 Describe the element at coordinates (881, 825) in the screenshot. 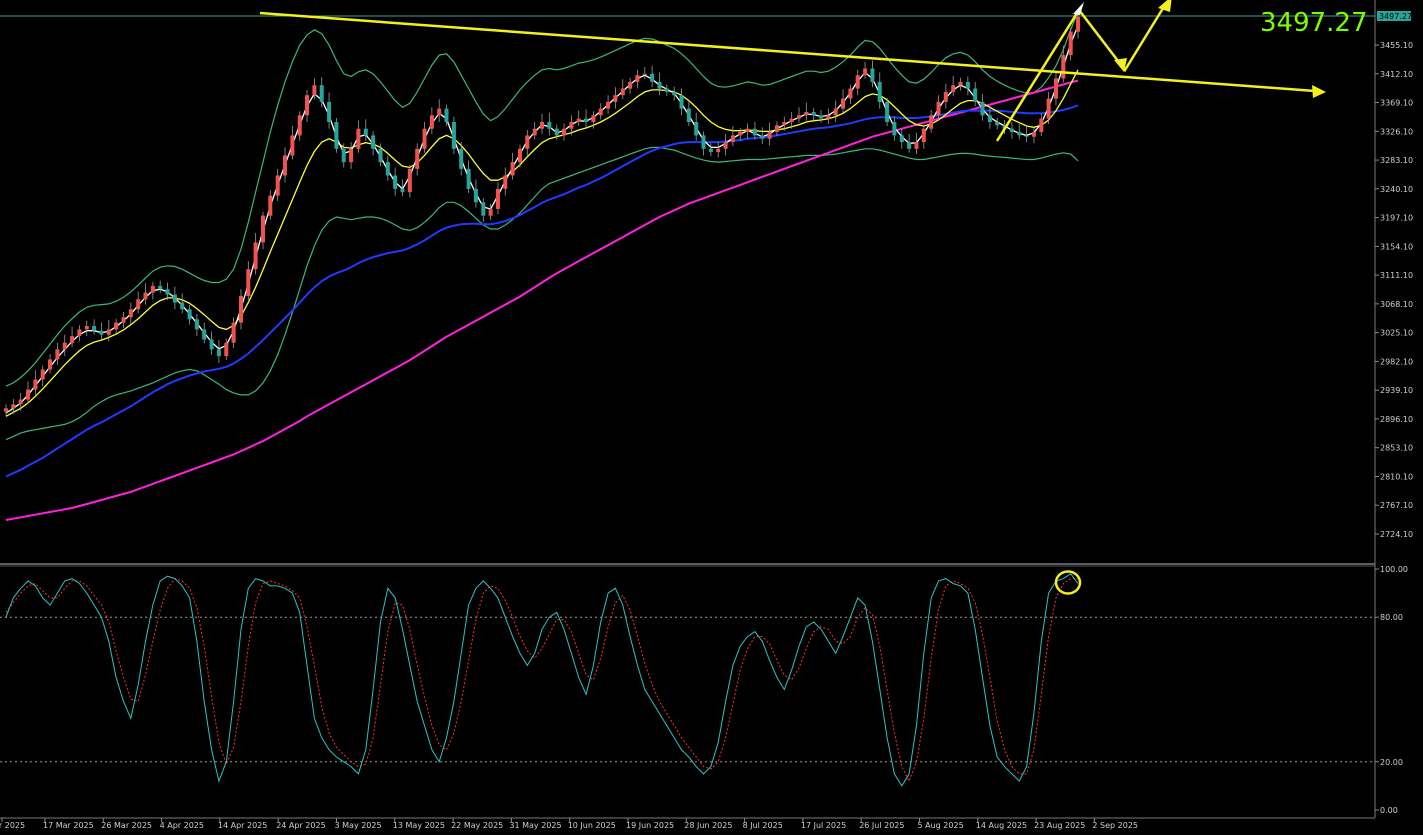

I see `time-tick-label: 26 Jul 2025` at that location.